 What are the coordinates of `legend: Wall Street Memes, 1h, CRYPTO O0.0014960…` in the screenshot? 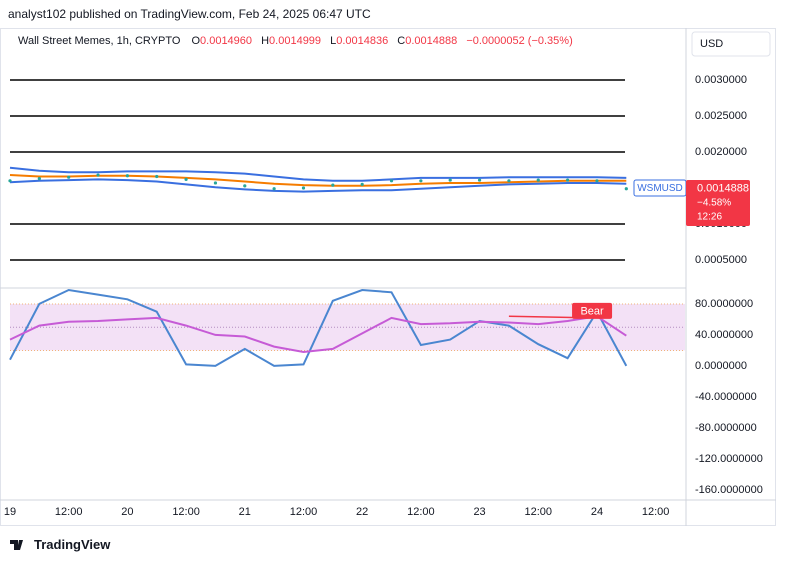 It's located at (298, 41).